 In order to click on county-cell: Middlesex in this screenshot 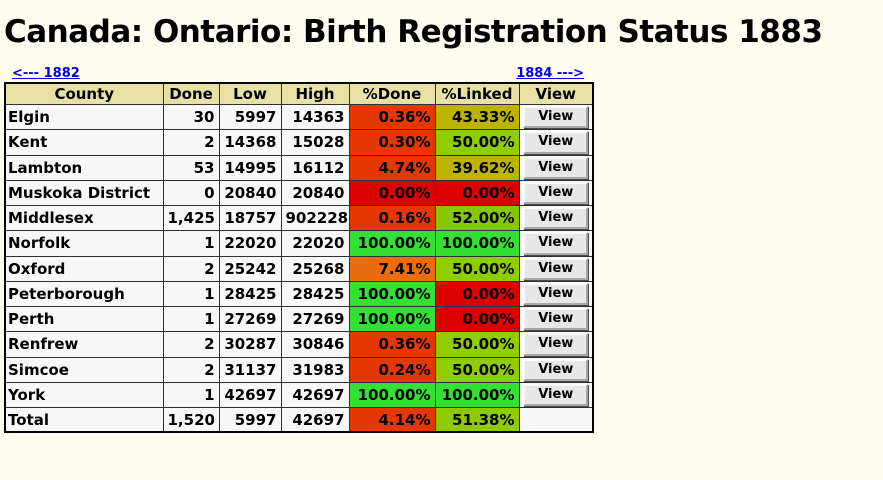, I will do `click(84, 218)`.